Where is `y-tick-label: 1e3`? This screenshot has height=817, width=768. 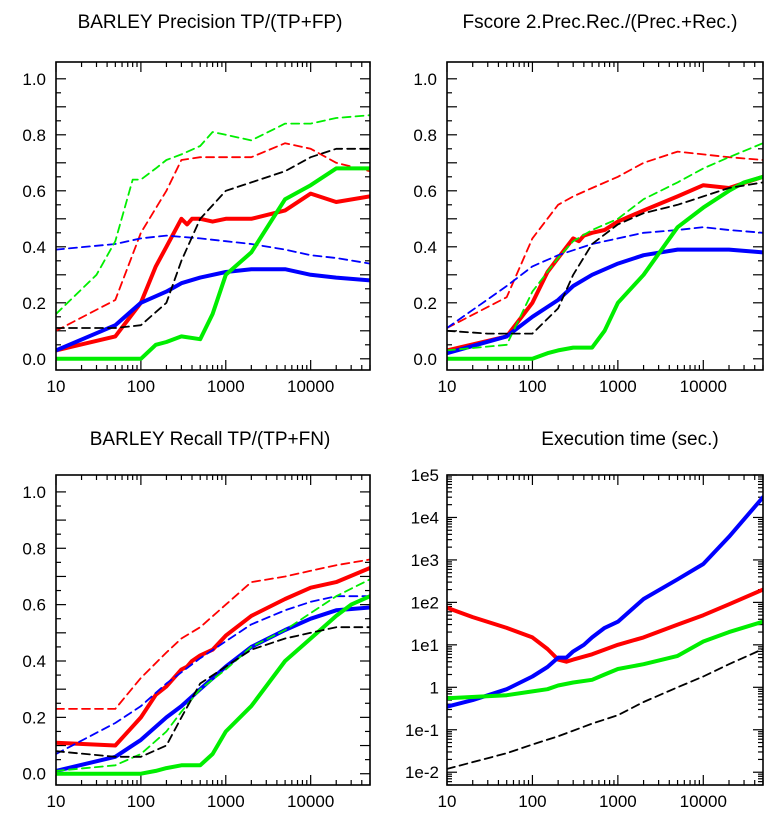
y-tick-label: 1e3 is located at coordinates (425, 560).